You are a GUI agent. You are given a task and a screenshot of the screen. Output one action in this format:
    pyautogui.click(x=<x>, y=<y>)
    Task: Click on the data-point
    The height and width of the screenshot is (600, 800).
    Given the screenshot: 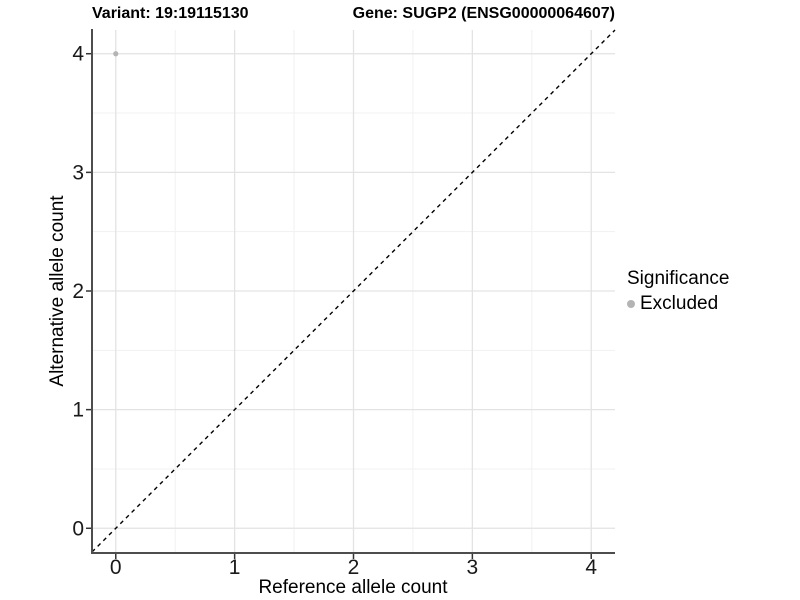 What is the action you would take?
    pyautogui.click(x=116, y=54)
    